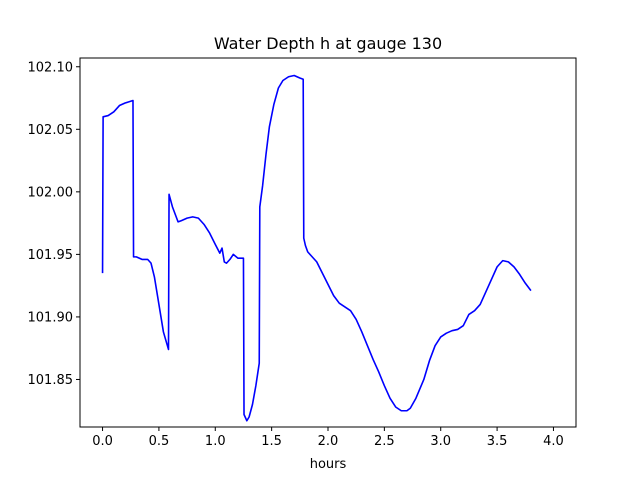 The height and width of the screenshot is (480, 640). Describe the element at coordinates (159, 441) in the screenshot. I see `x-tick-label: 0.5` at that location.